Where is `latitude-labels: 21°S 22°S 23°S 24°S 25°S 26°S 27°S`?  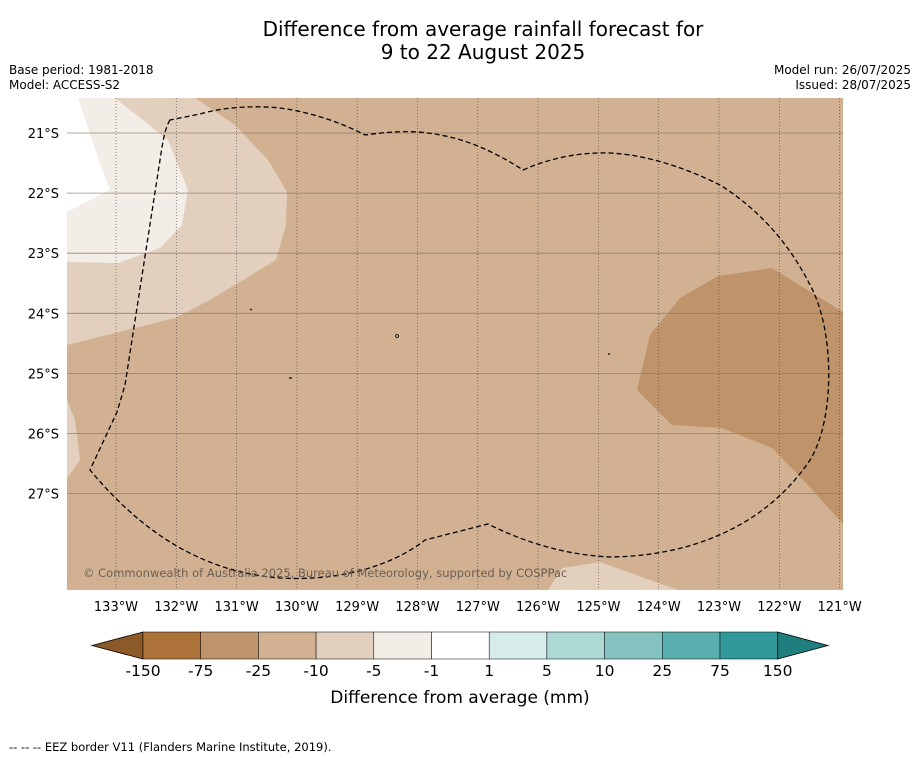 latitude-labels: 21°S 22°S 23°S 24°S 25°S 26°S 27°S is located at coordinates (43, 315).